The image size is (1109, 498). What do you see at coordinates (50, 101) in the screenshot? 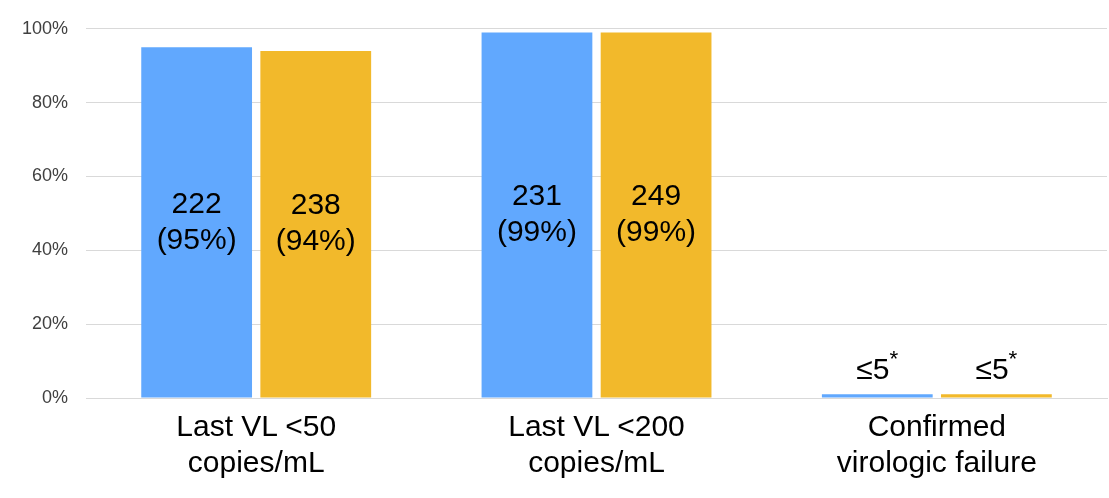
I see `y-tick-label: 80%` at bounding box center [50, 101].